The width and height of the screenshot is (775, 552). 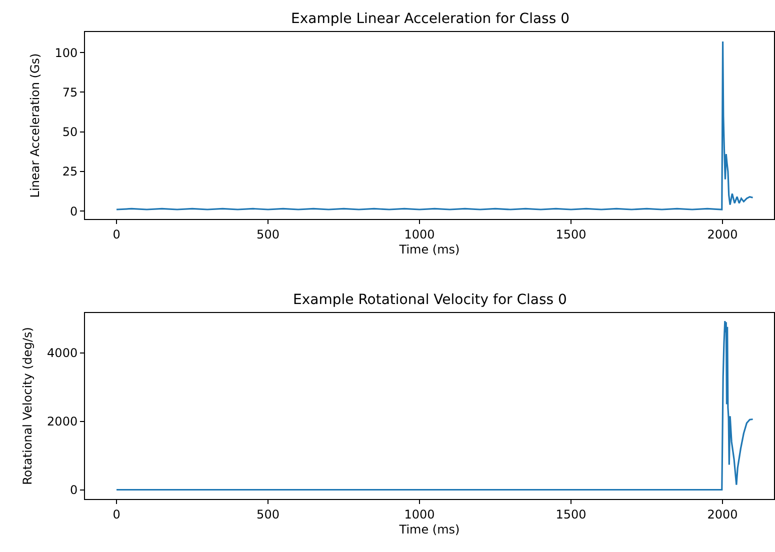 I want to click on y-tick-label: 75, so click(x=70, y=92).